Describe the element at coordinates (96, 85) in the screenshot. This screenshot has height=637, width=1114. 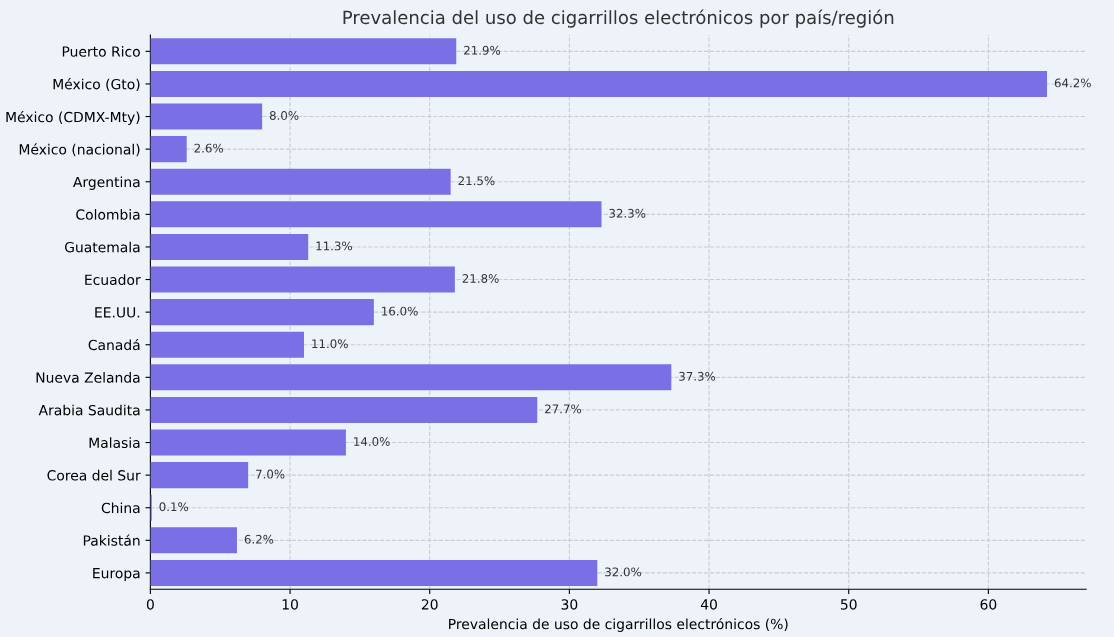
I see `y-tick-label: México (Gto)` at that location.